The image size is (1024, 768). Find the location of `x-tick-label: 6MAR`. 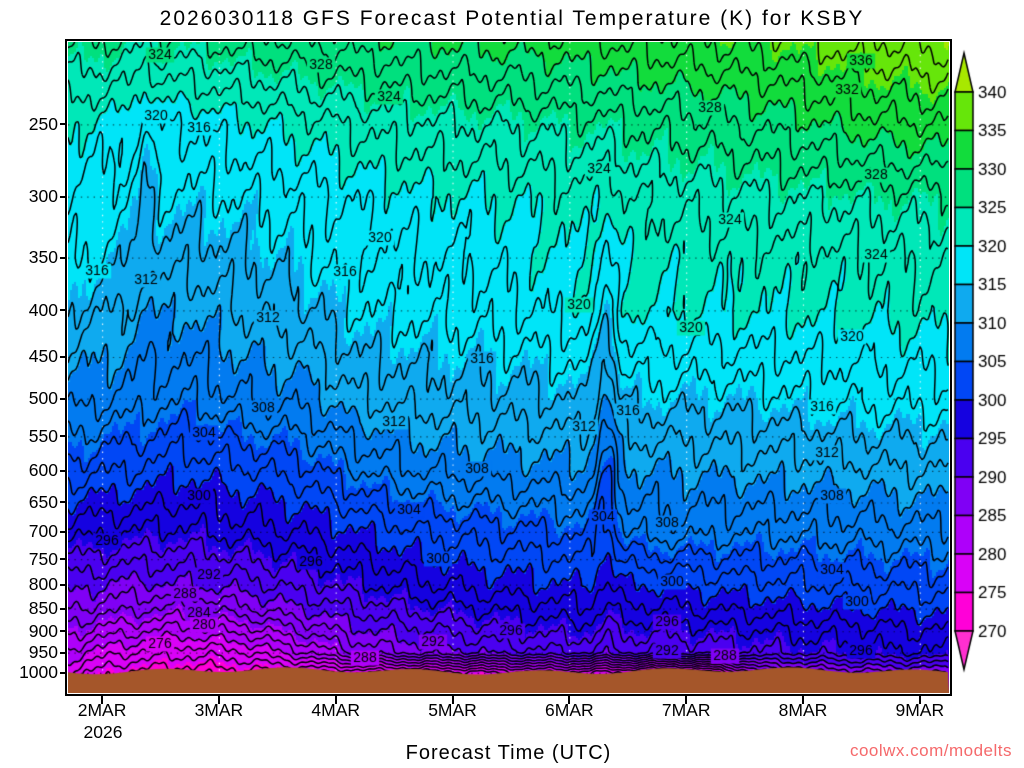

x-tick-label: 6MAR is located at coordinates (569, 710).